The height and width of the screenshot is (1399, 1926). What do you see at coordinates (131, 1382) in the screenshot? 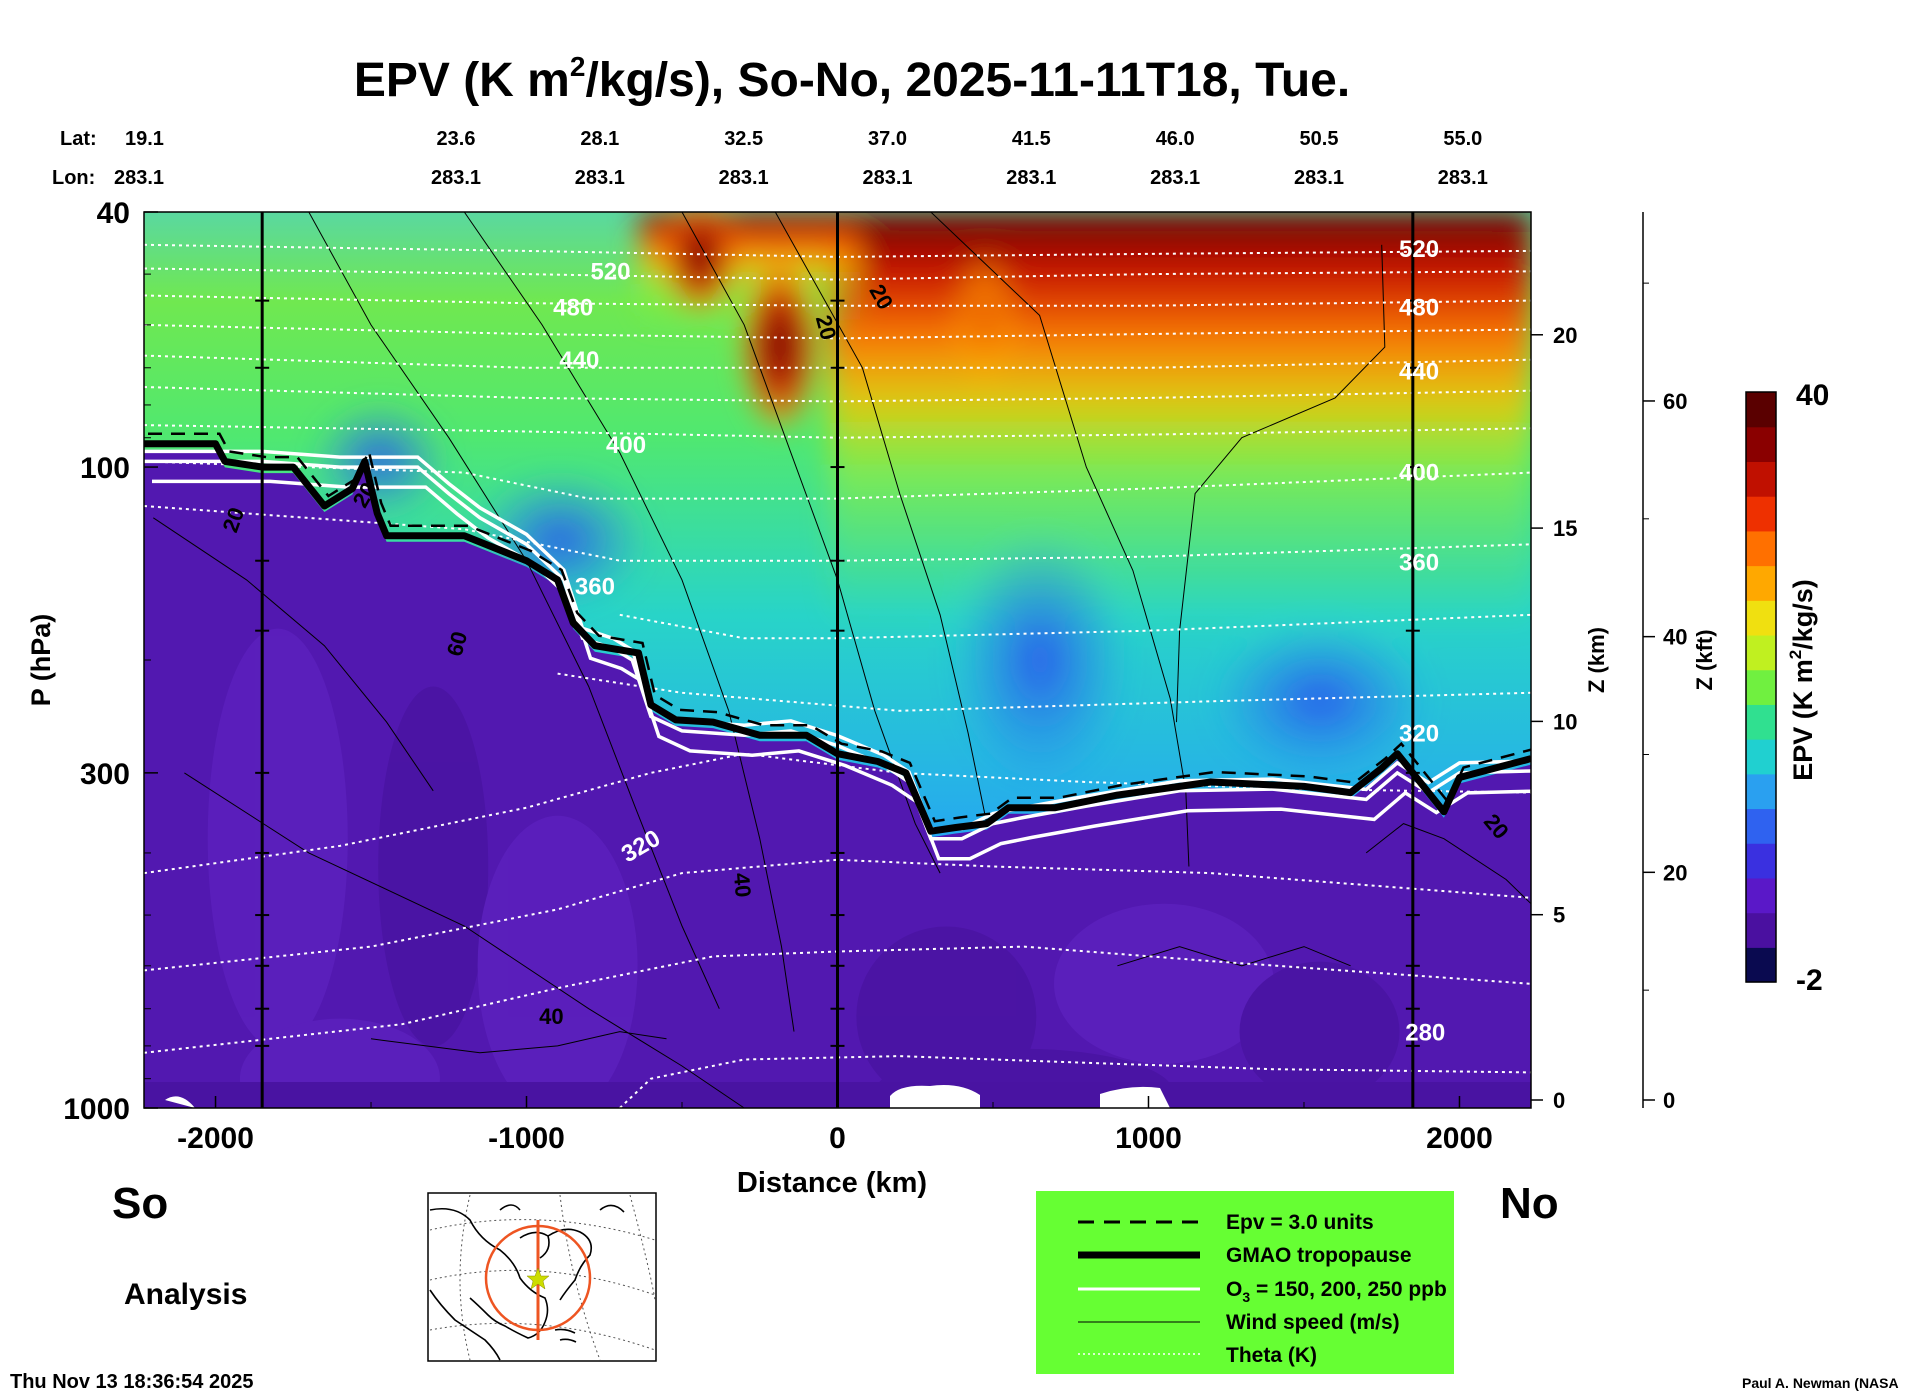
I see `timestamp: Thu Nov 13 18:36:54 2025` at bounding box center [131, 1382].